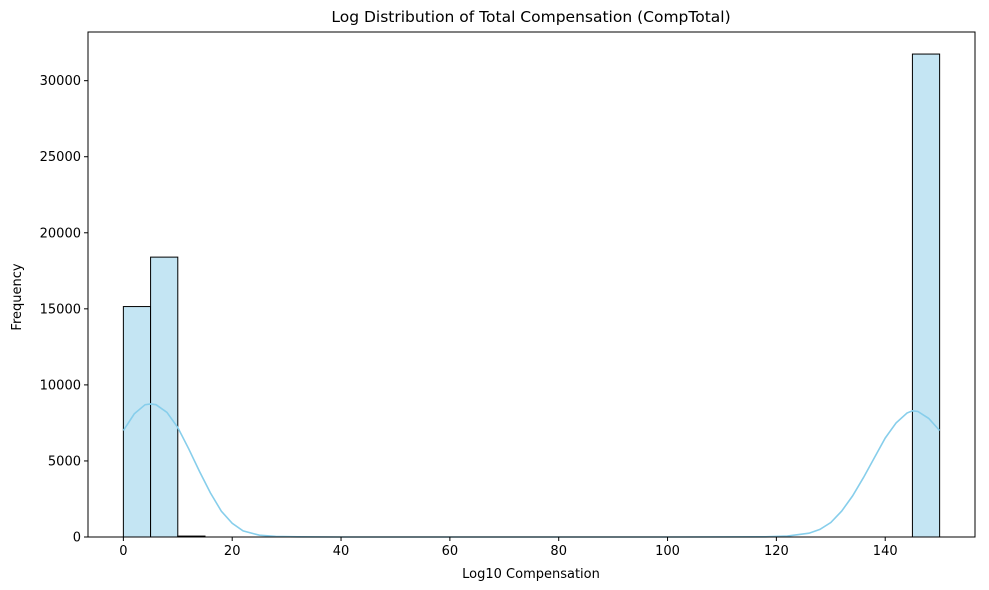  What do you see at coordinates (60, 385) in the screenshot?
I see `y-tick-label: 10000` at bounding box center [60, 385].